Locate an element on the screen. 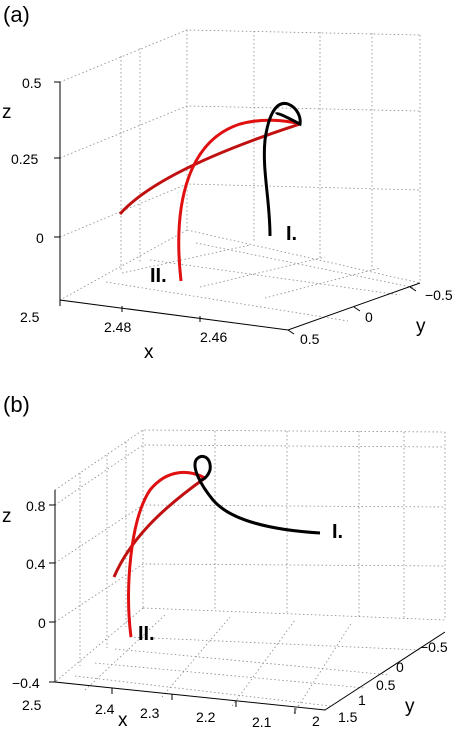 The width and height of the screenshot is (463, 731). z-tick-a-1: 0.25 is located at coordinates (24, 159).